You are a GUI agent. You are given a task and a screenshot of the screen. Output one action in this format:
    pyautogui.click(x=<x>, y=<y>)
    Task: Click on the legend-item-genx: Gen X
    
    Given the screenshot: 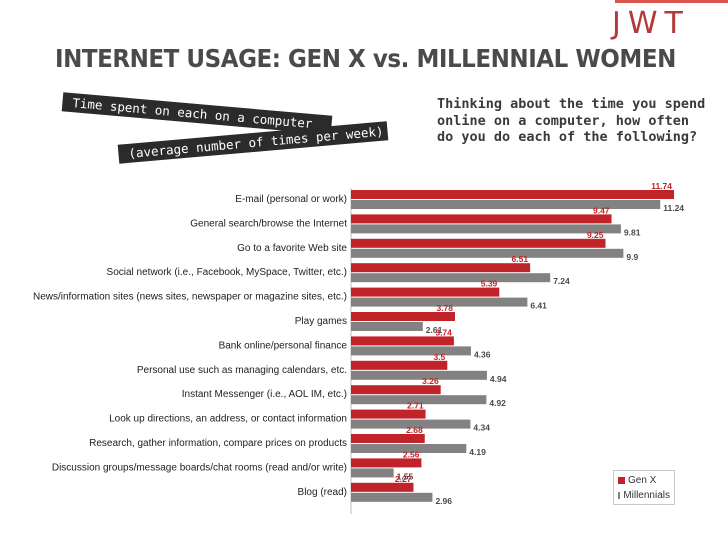 What is the action you would take?
    pyautogui.click(x=644, y=480)
    